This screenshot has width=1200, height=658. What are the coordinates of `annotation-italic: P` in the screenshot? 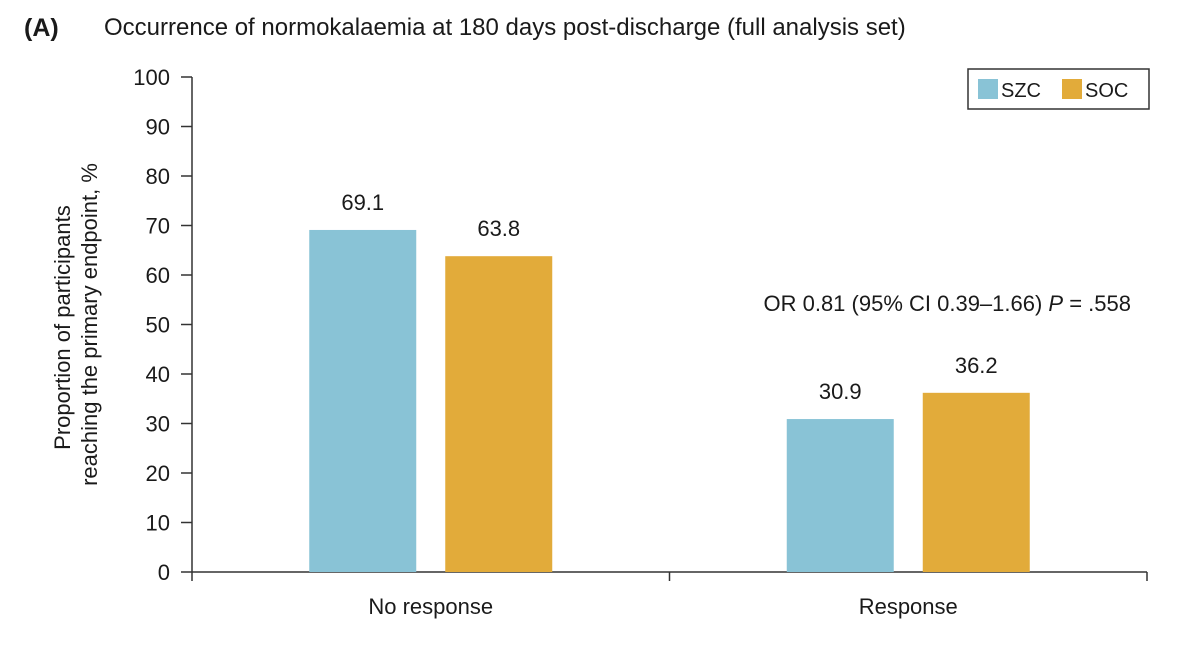 It's located at (1055, 303).